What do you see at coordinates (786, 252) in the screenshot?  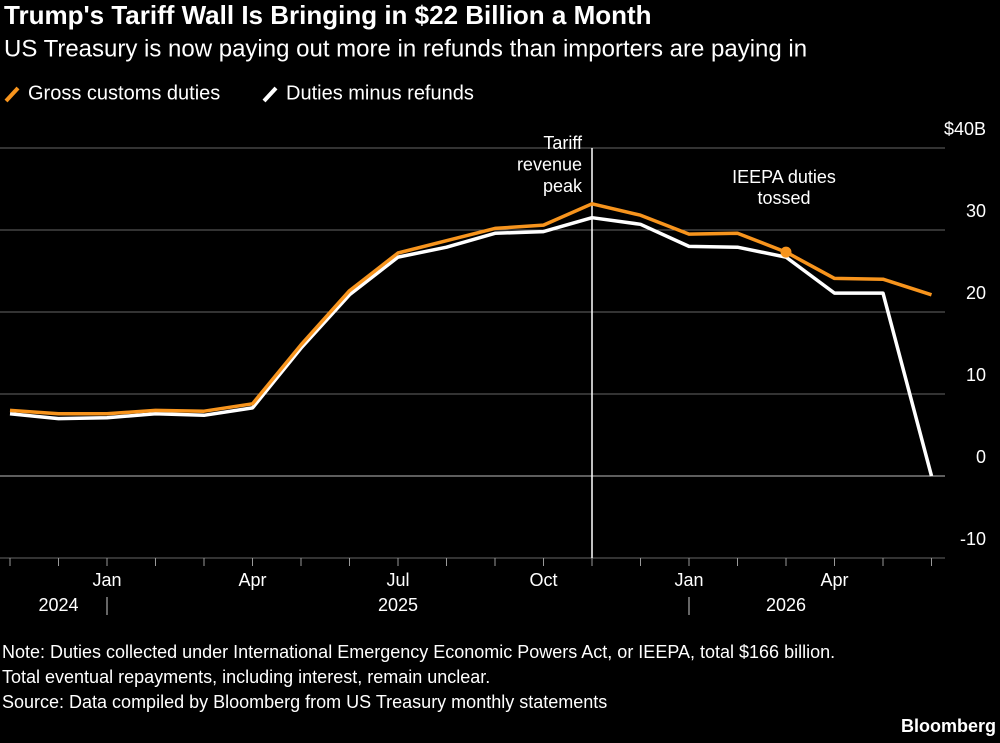 I see `annotation-dot` at bounding box center [786, 252].